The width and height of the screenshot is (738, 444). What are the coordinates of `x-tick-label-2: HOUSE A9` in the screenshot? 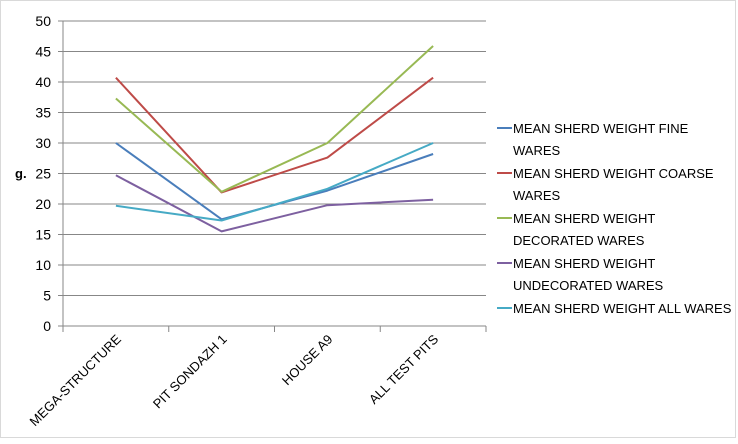 It's located at (307, 360).